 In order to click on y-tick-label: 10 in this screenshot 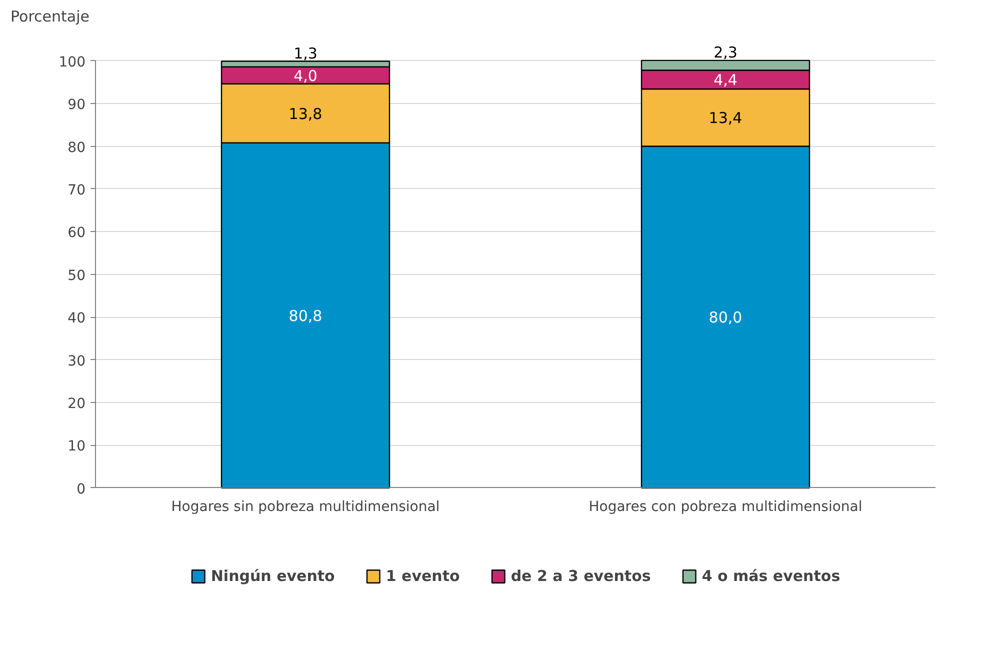, I will do `click(77, 446)`.